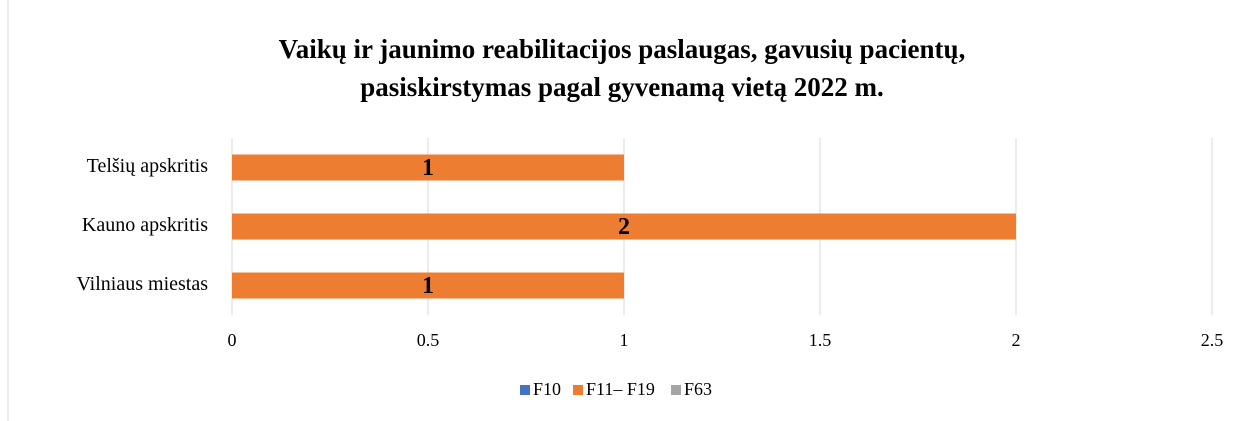 The image size is (1244, 421). Describe the element at coordinates (145, 225) in the screenshot. I see `y-tick-label: Kauno apskritis` at that location.